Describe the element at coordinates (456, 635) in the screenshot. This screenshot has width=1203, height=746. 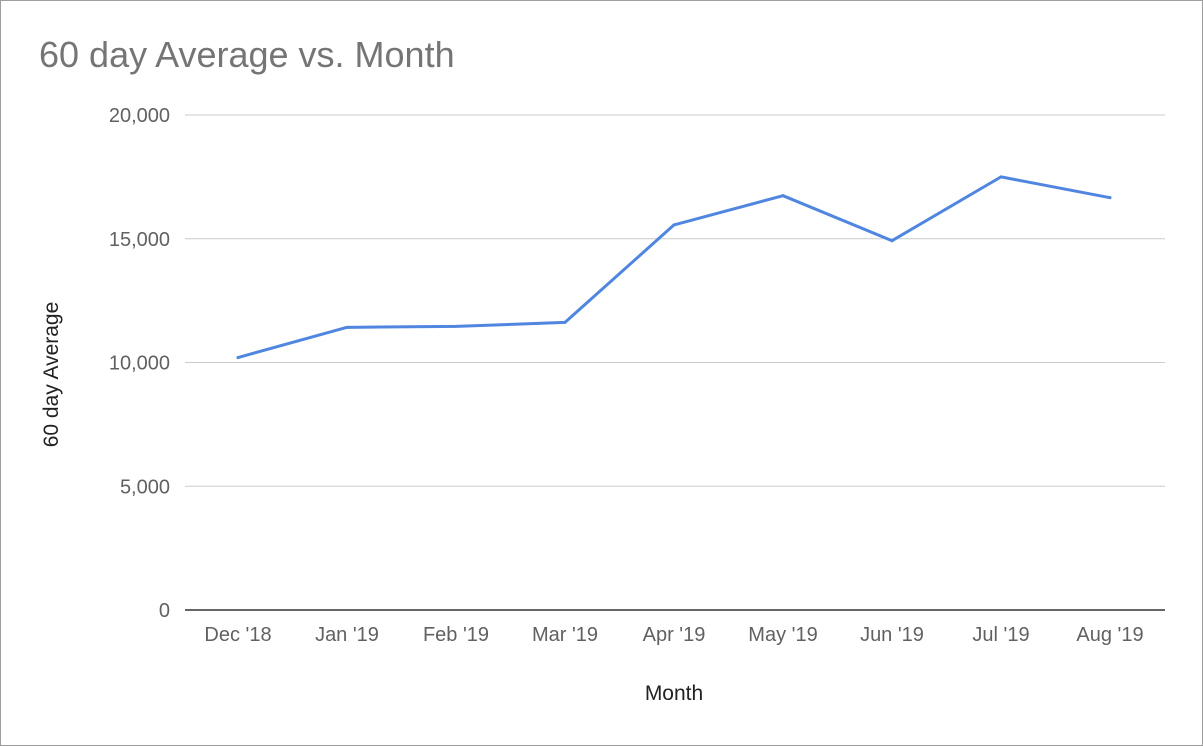
I see `x-tick-label: Feb '19` at that location.